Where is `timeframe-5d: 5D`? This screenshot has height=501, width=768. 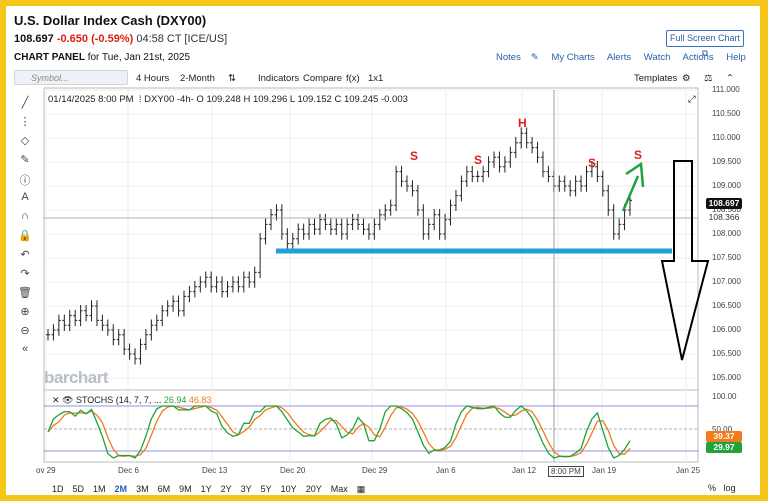
timeframe-5d: 5D is located at coordinates (78, 489).